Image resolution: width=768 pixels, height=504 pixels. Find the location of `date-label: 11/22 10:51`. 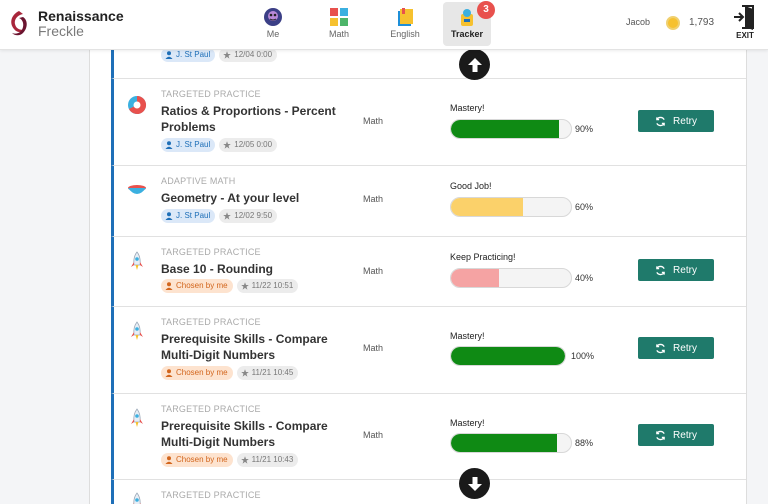

date-label: 11/22 10:51 is located at coordinates (272, 285).